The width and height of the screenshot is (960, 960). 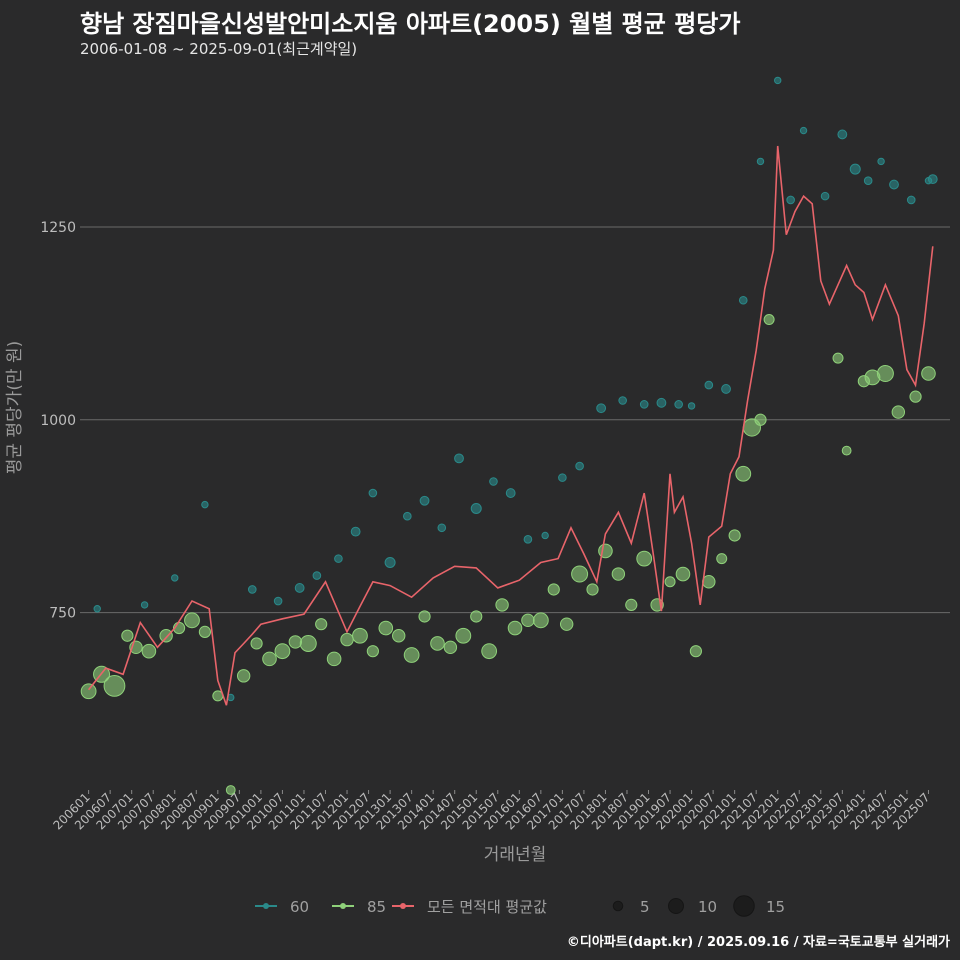 I want to click on legend-dot-모든 면적대 평균값, so click(x=403, y=906).